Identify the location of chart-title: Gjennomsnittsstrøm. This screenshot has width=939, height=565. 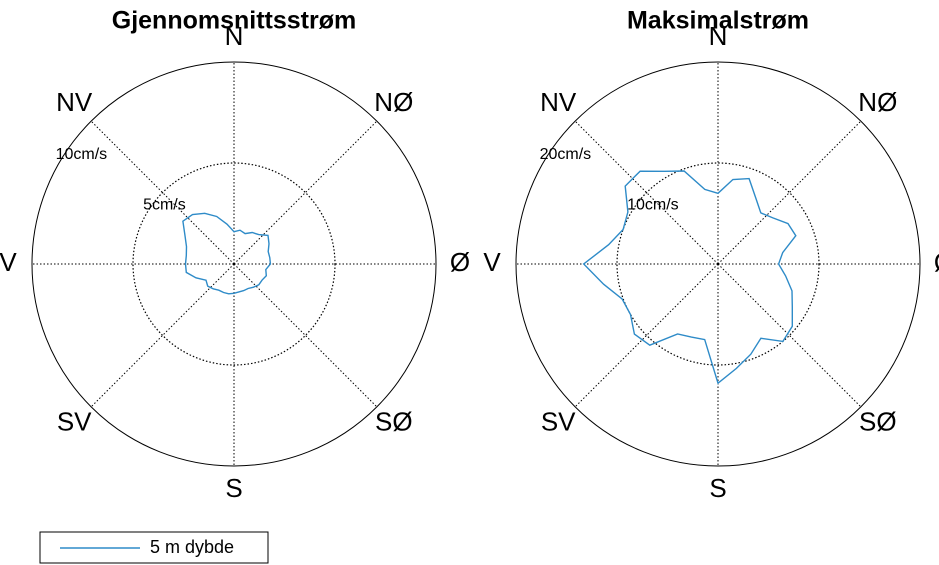
(234, 21).